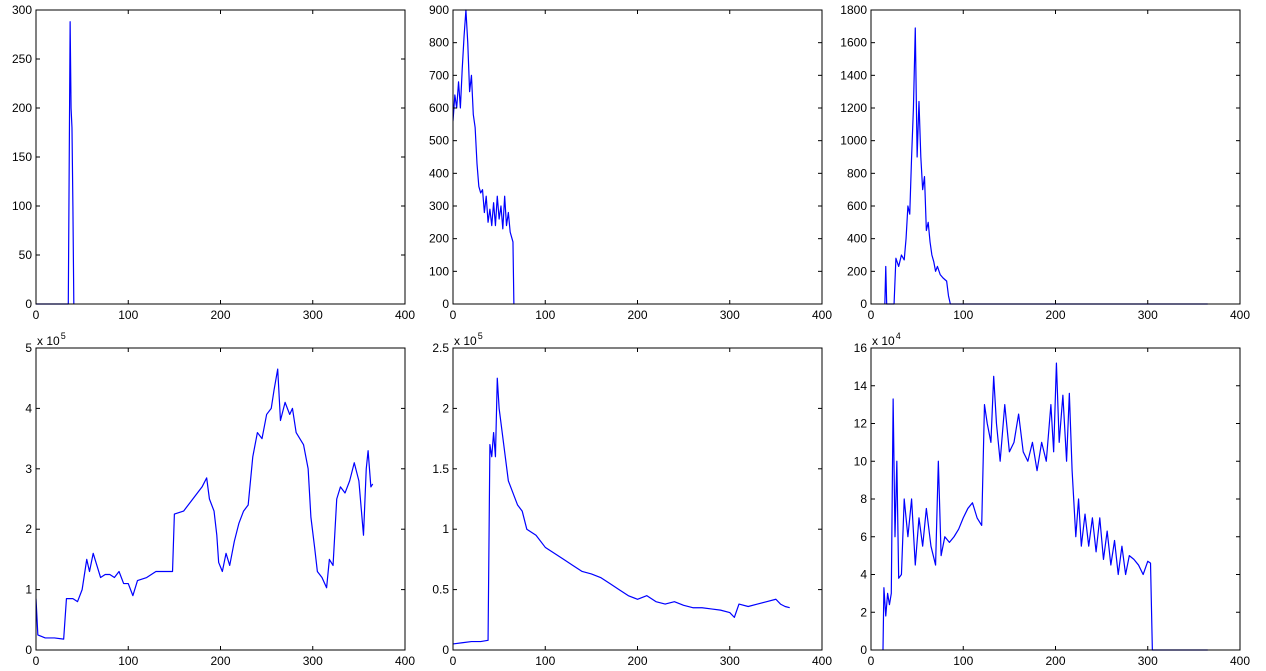  Describe the element at coordinates (853, 10) in the screenshot. I see `y-tick-label: 1800` at that location.